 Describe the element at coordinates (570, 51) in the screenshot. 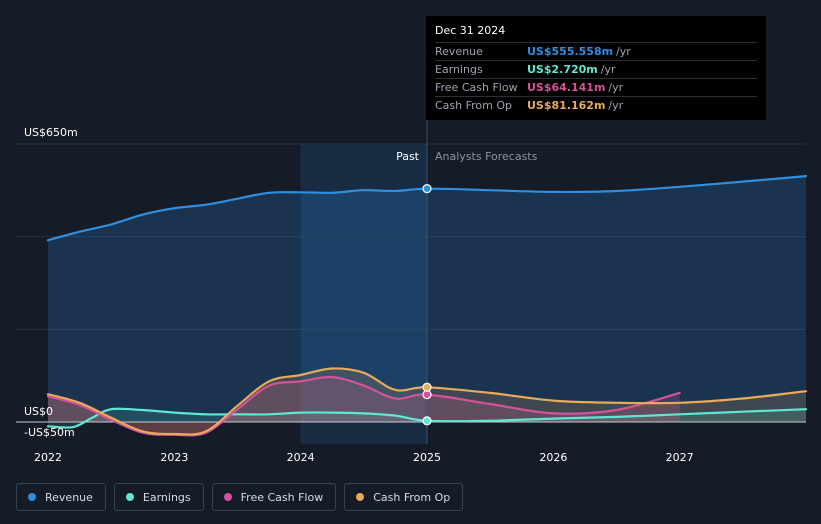

I see `tooltip-value: US$555.558m` at that location.